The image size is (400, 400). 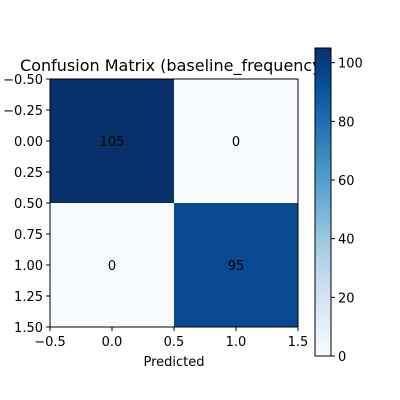 I want to click on colorbar-tick-label: 40, so click(x=346, y=240).